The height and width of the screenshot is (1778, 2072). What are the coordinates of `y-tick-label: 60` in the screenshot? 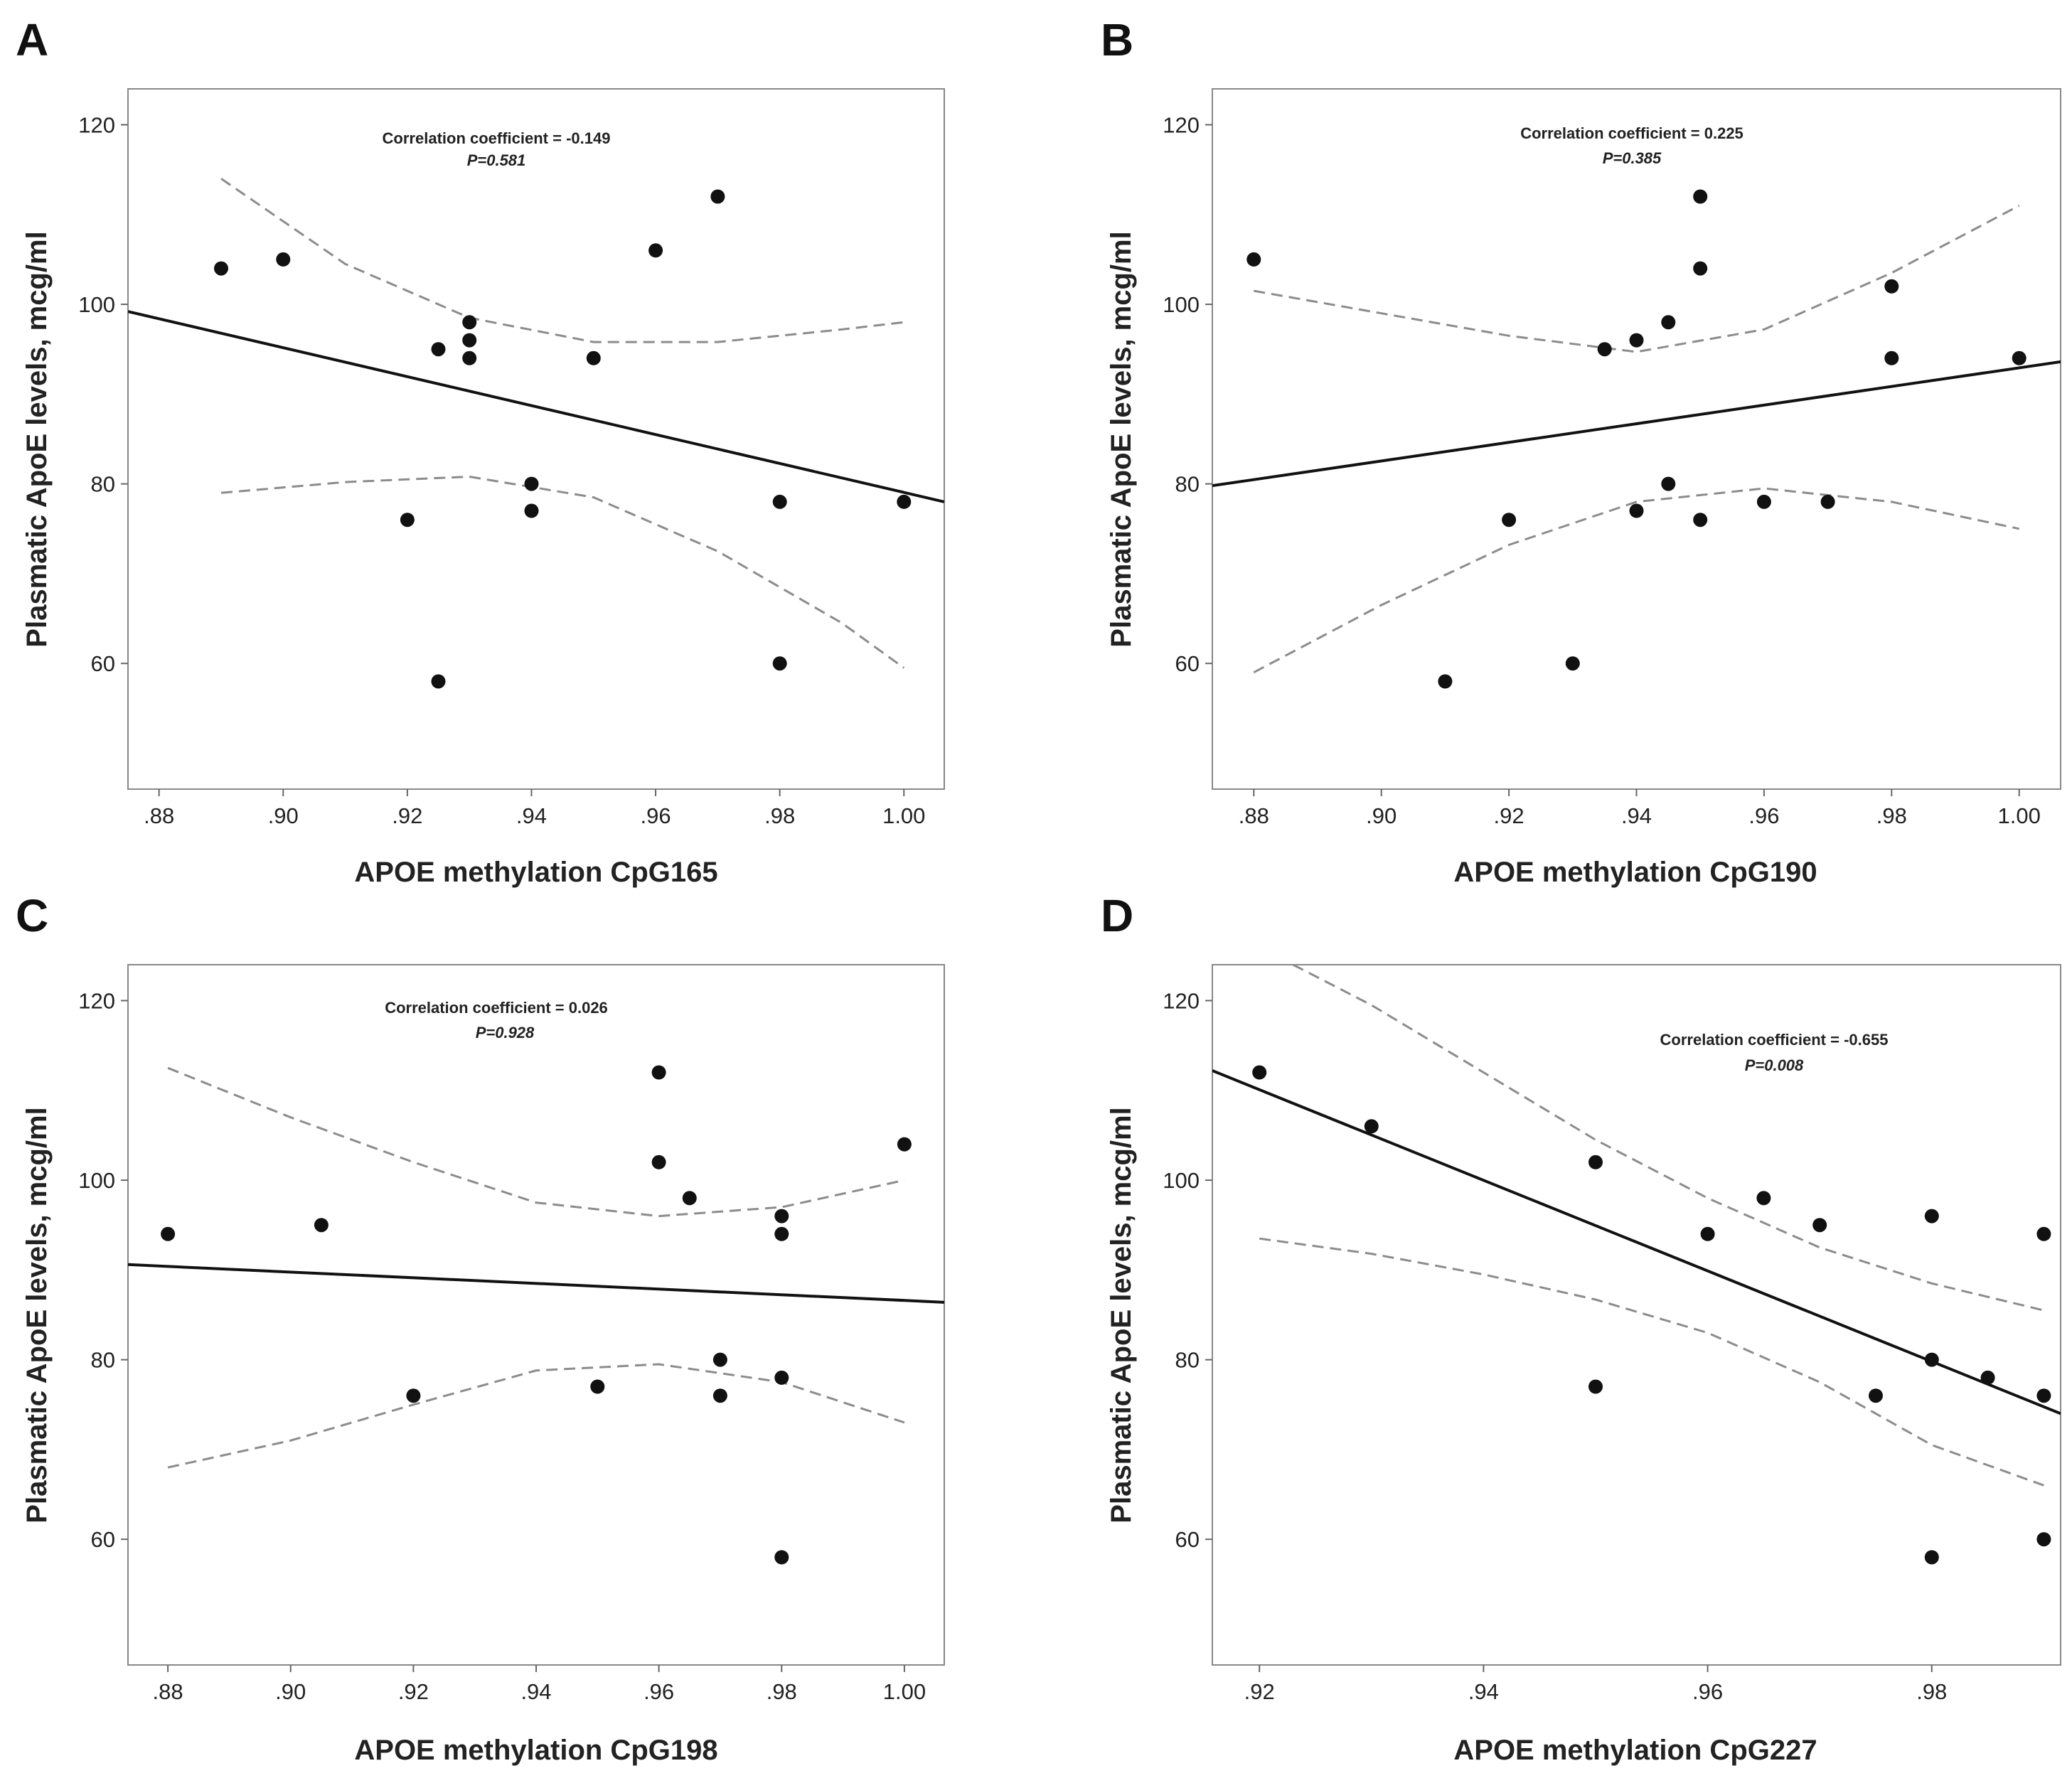 It's located at (1187, 1539).